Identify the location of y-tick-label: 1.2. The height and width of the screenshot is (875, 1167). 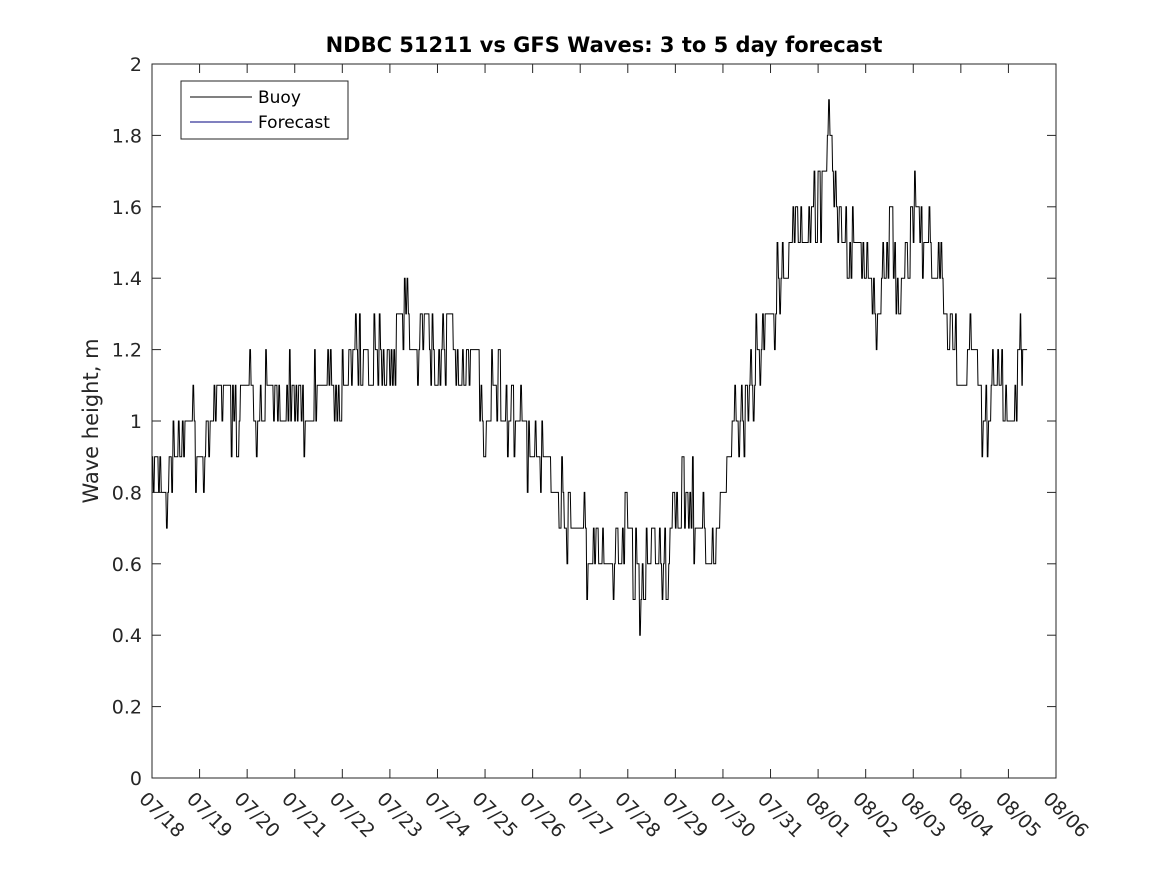
(127, 351).